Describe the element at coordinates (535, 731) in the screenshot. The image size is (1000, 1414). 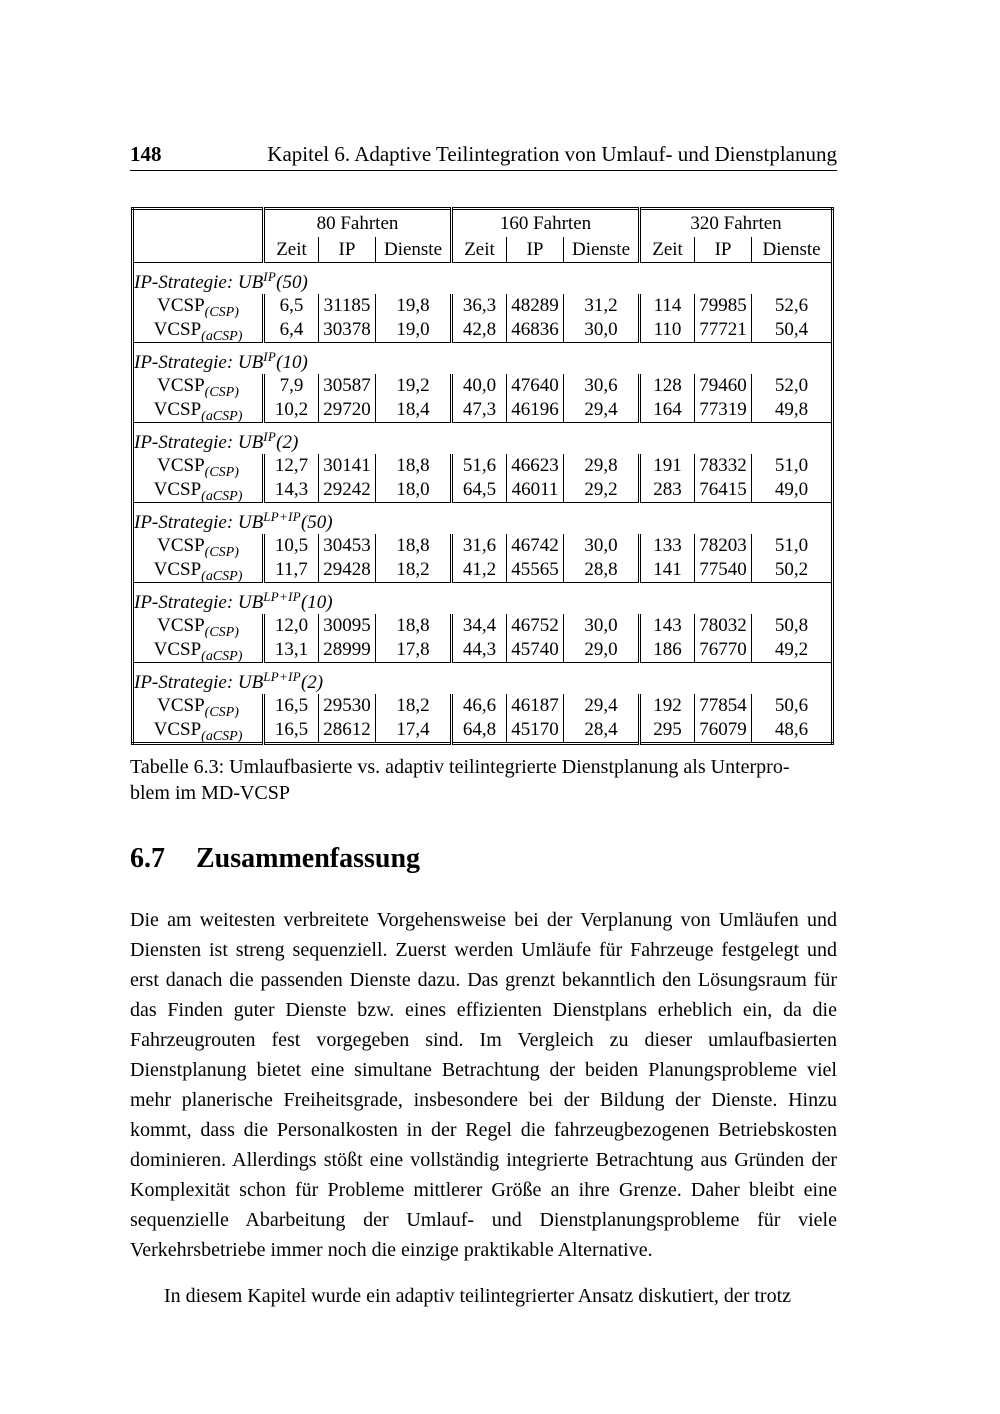
I see `value-cell: 45170` at that location.